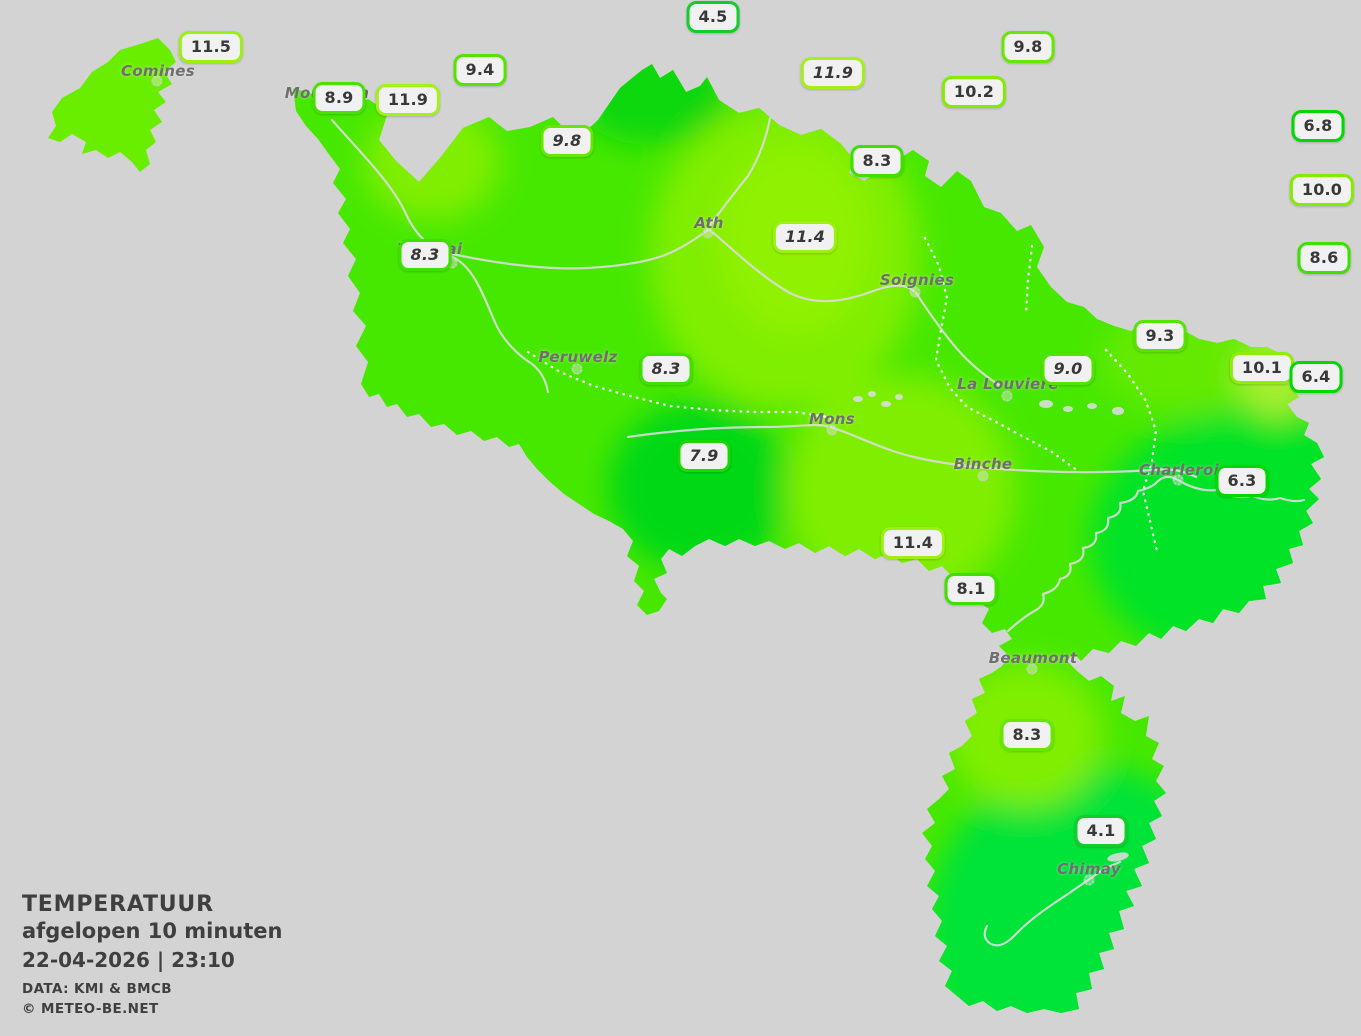 The width and height of the screenshot is (1361, 1036). Describe the element at coordinates (912, 451) in the screenshot. I see `road-mons-charleroi` at that location.